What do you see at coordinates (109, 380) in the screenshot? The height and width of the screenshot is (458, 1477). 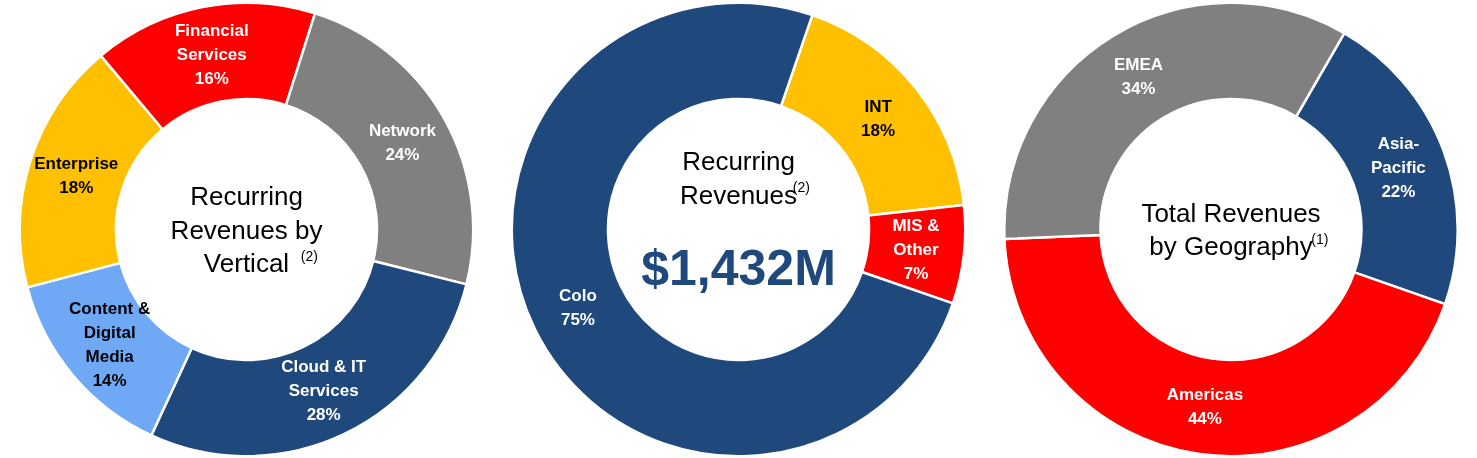 I see `data-label: 14%` at bounding box center [109, 380].